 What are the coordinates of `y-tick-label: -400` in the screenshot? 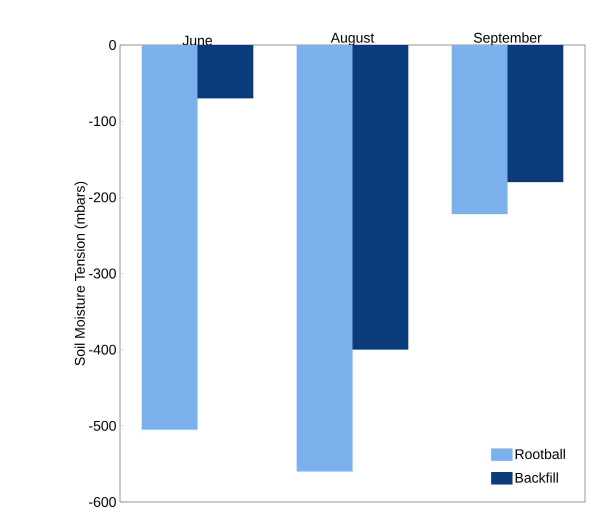 It's located at (102, 349).